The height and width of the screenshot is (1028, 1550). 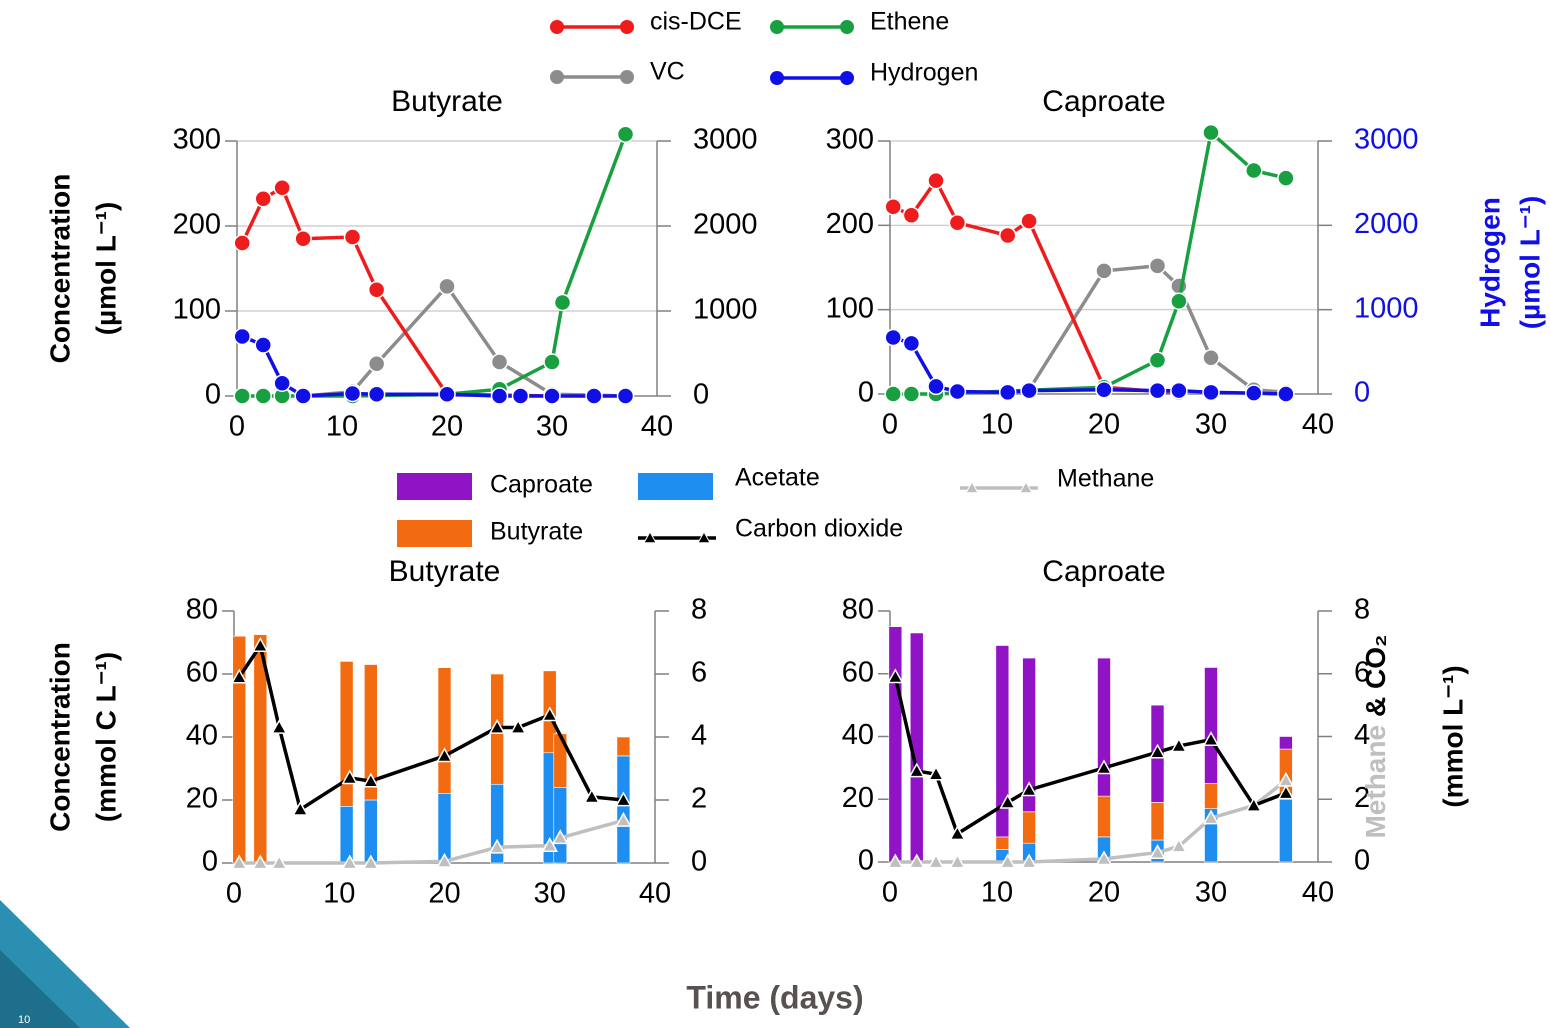 What do you see at coordinates (699, 610) in the screenshot?
I see `y2-tick-label: 8` at bounding box center [699, 610].